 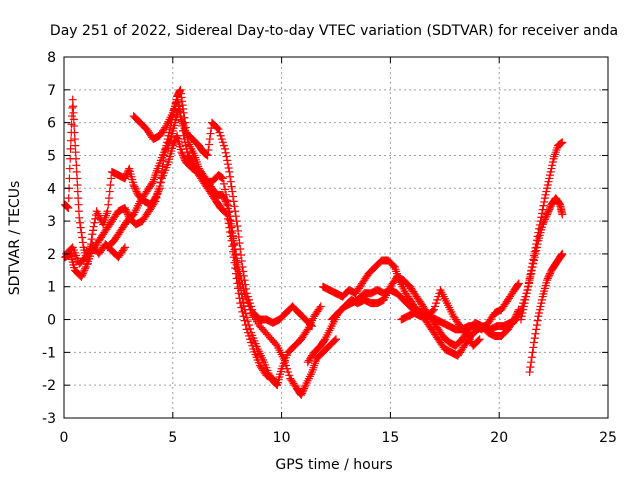 What do you see at coordinates (440, 318) in the screenshot?
I see `series-track-h` at bounding box center [440, 318].